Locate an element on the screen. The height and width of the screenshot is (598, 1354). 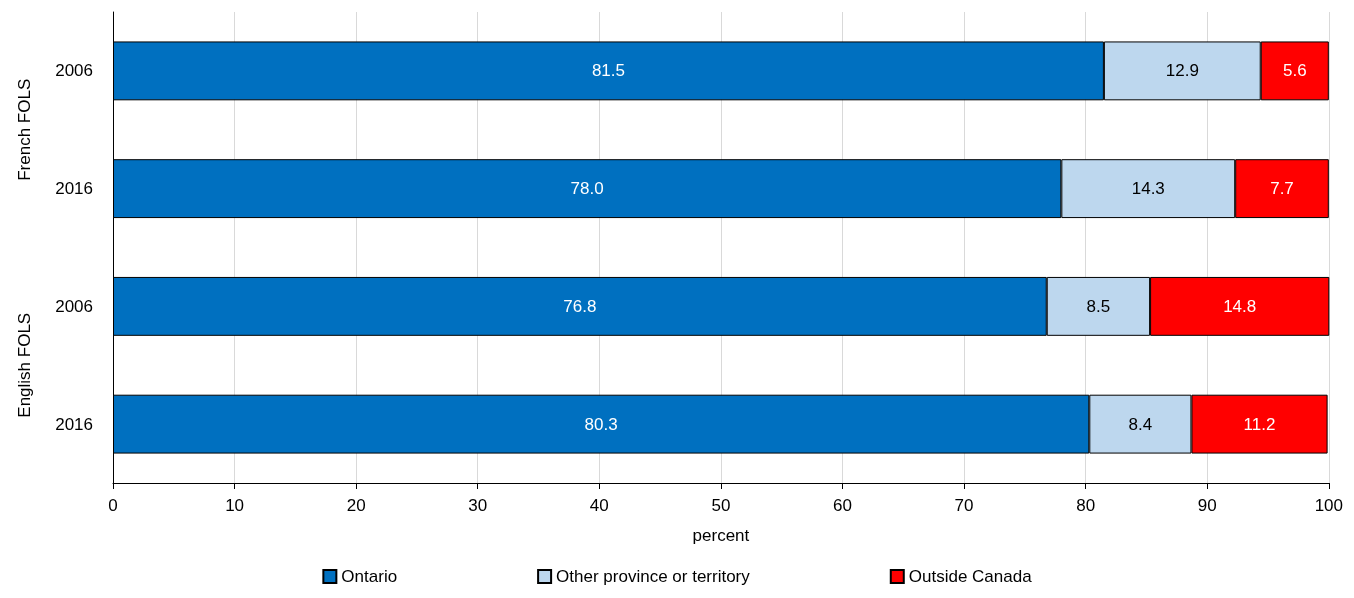
x-tick-label: 100 is located at coordinates (1329, 505).